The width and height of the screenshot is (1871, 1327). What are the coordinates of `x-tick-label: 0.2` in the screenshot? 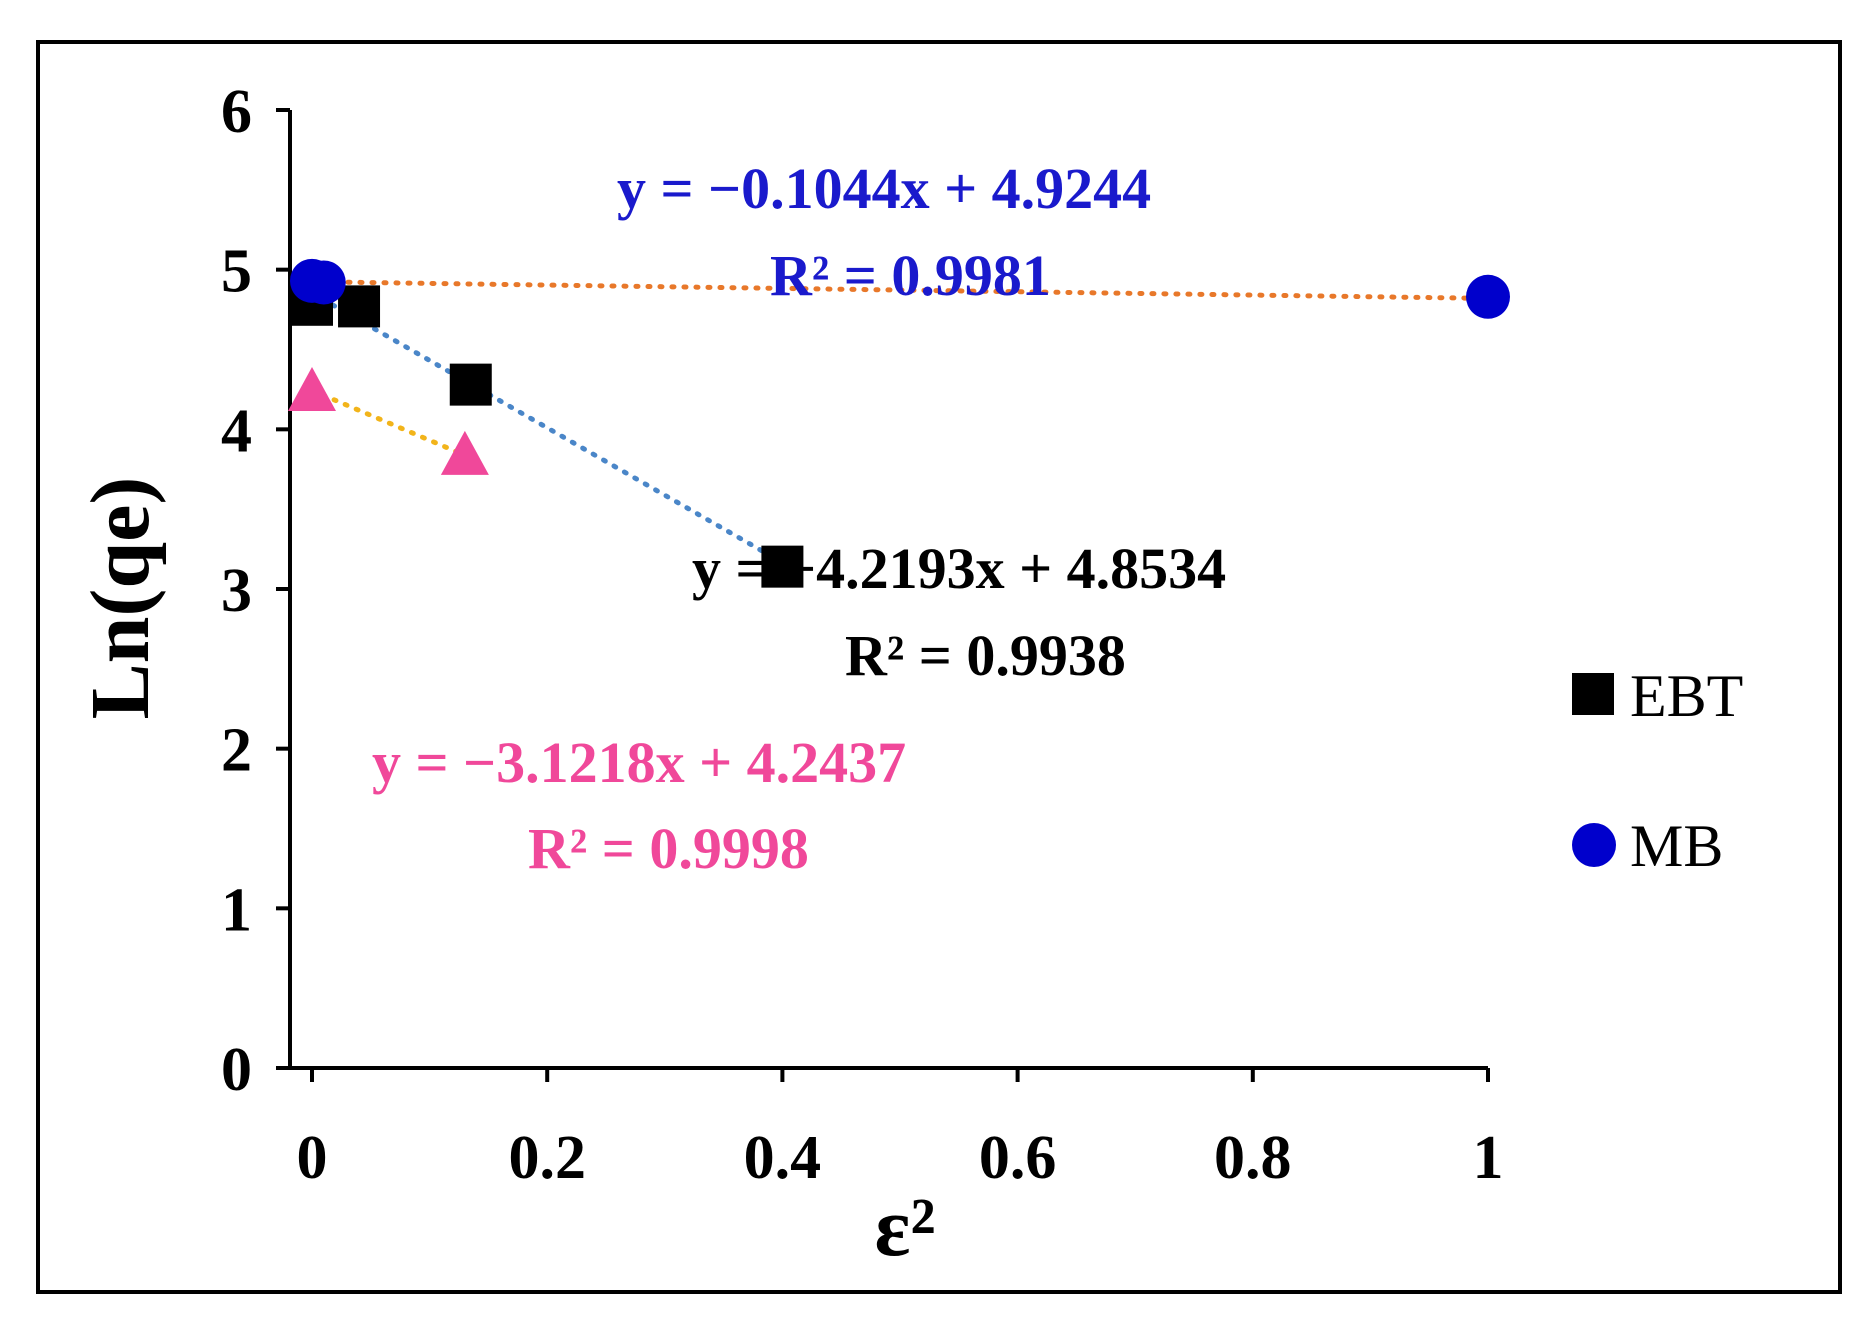 It's located at (547, 1158).